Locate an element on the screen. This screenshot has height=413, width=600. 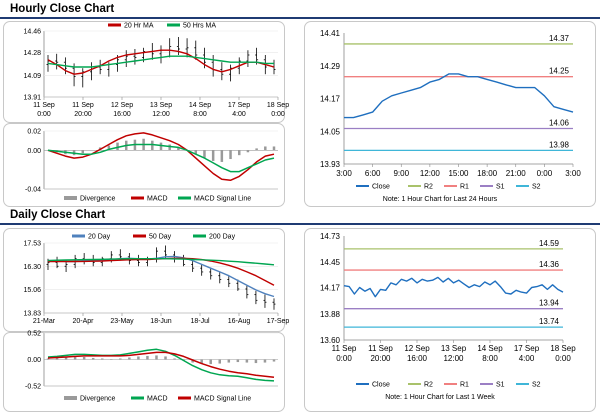
hourly-pivot-y-tick: 14.17 is located at coordinates (330, 99).